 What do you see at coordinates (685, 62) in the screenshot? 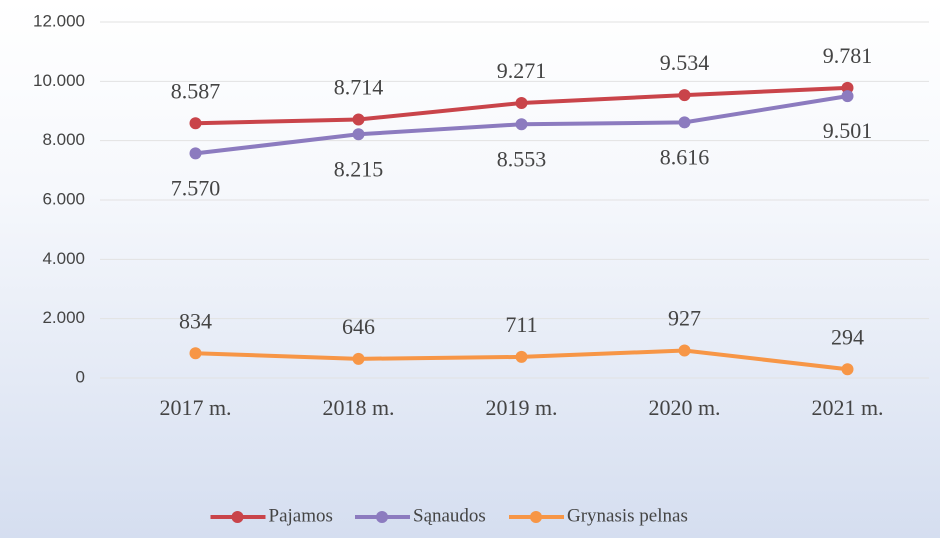
I see `data-label: 9.534` at bounding box center [685, 62].